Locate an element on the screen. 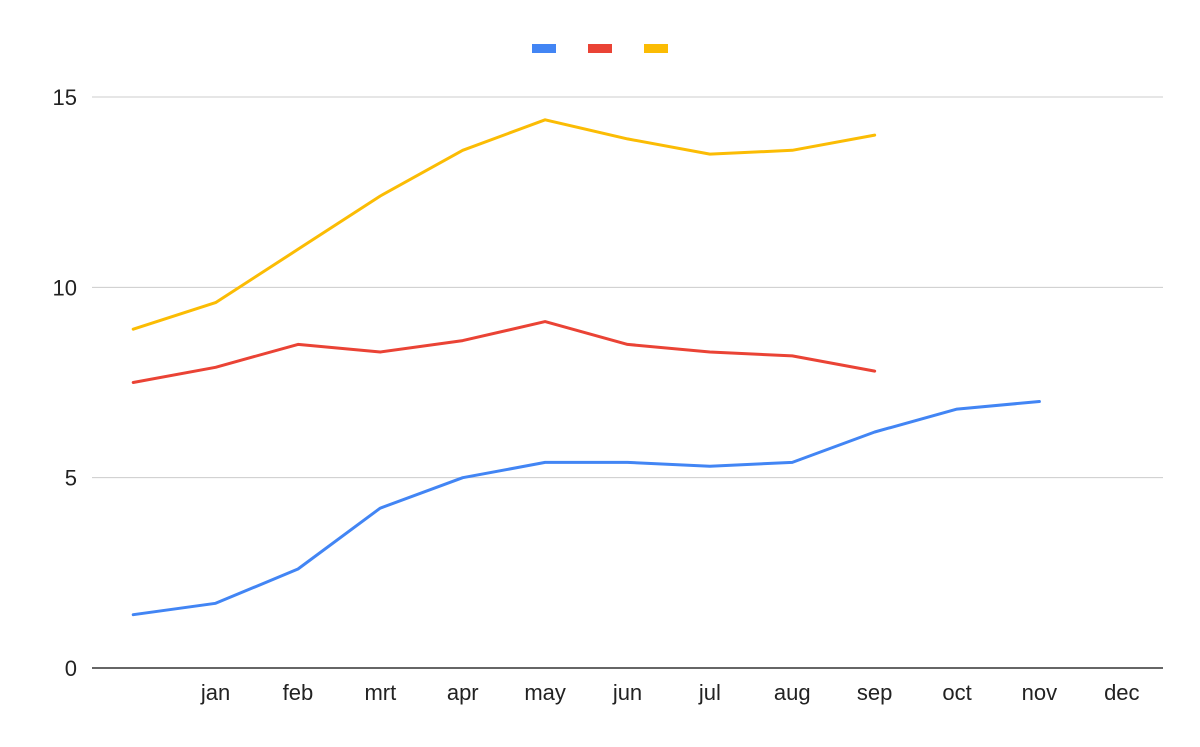 Image resolution: width=1200 pixels, height=747 pixels. x-tick-label: jun is located at coordinates (627, 692).